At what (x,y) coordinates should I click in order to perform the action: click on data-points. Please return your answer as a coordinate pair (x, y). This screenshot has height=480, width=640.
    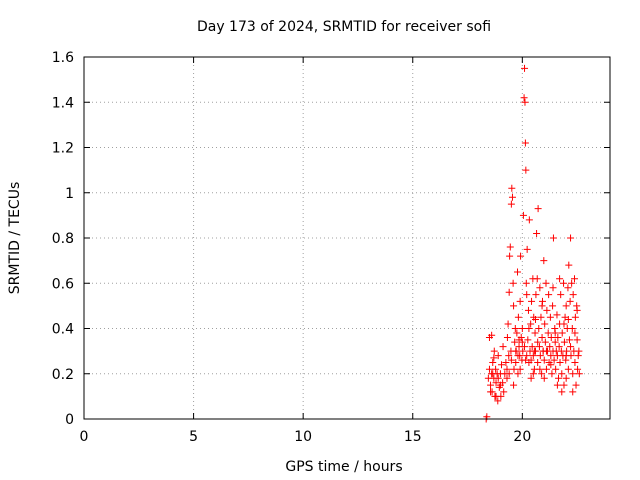
    Looking at the image, I should click on (532, 243).